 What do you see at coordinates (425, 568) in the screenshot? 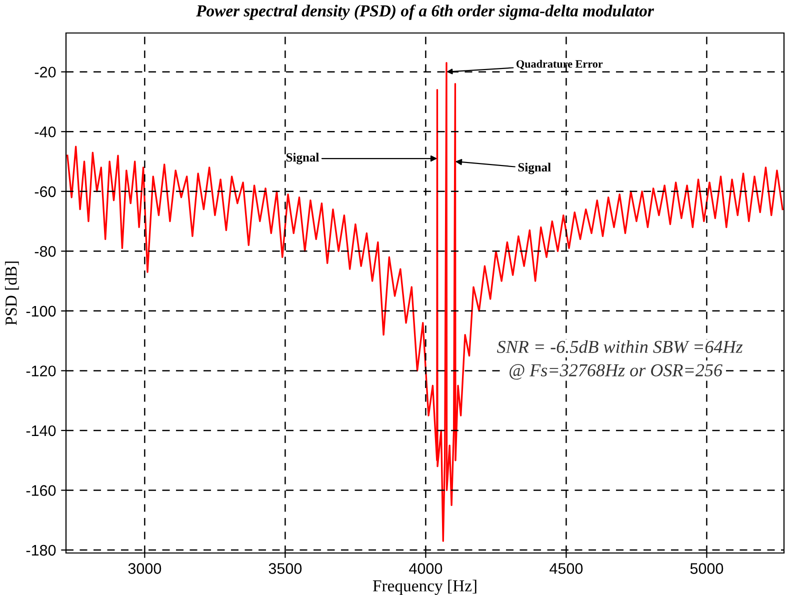
I see `x-tick-label: 4000` at bounding box center [425, 568].